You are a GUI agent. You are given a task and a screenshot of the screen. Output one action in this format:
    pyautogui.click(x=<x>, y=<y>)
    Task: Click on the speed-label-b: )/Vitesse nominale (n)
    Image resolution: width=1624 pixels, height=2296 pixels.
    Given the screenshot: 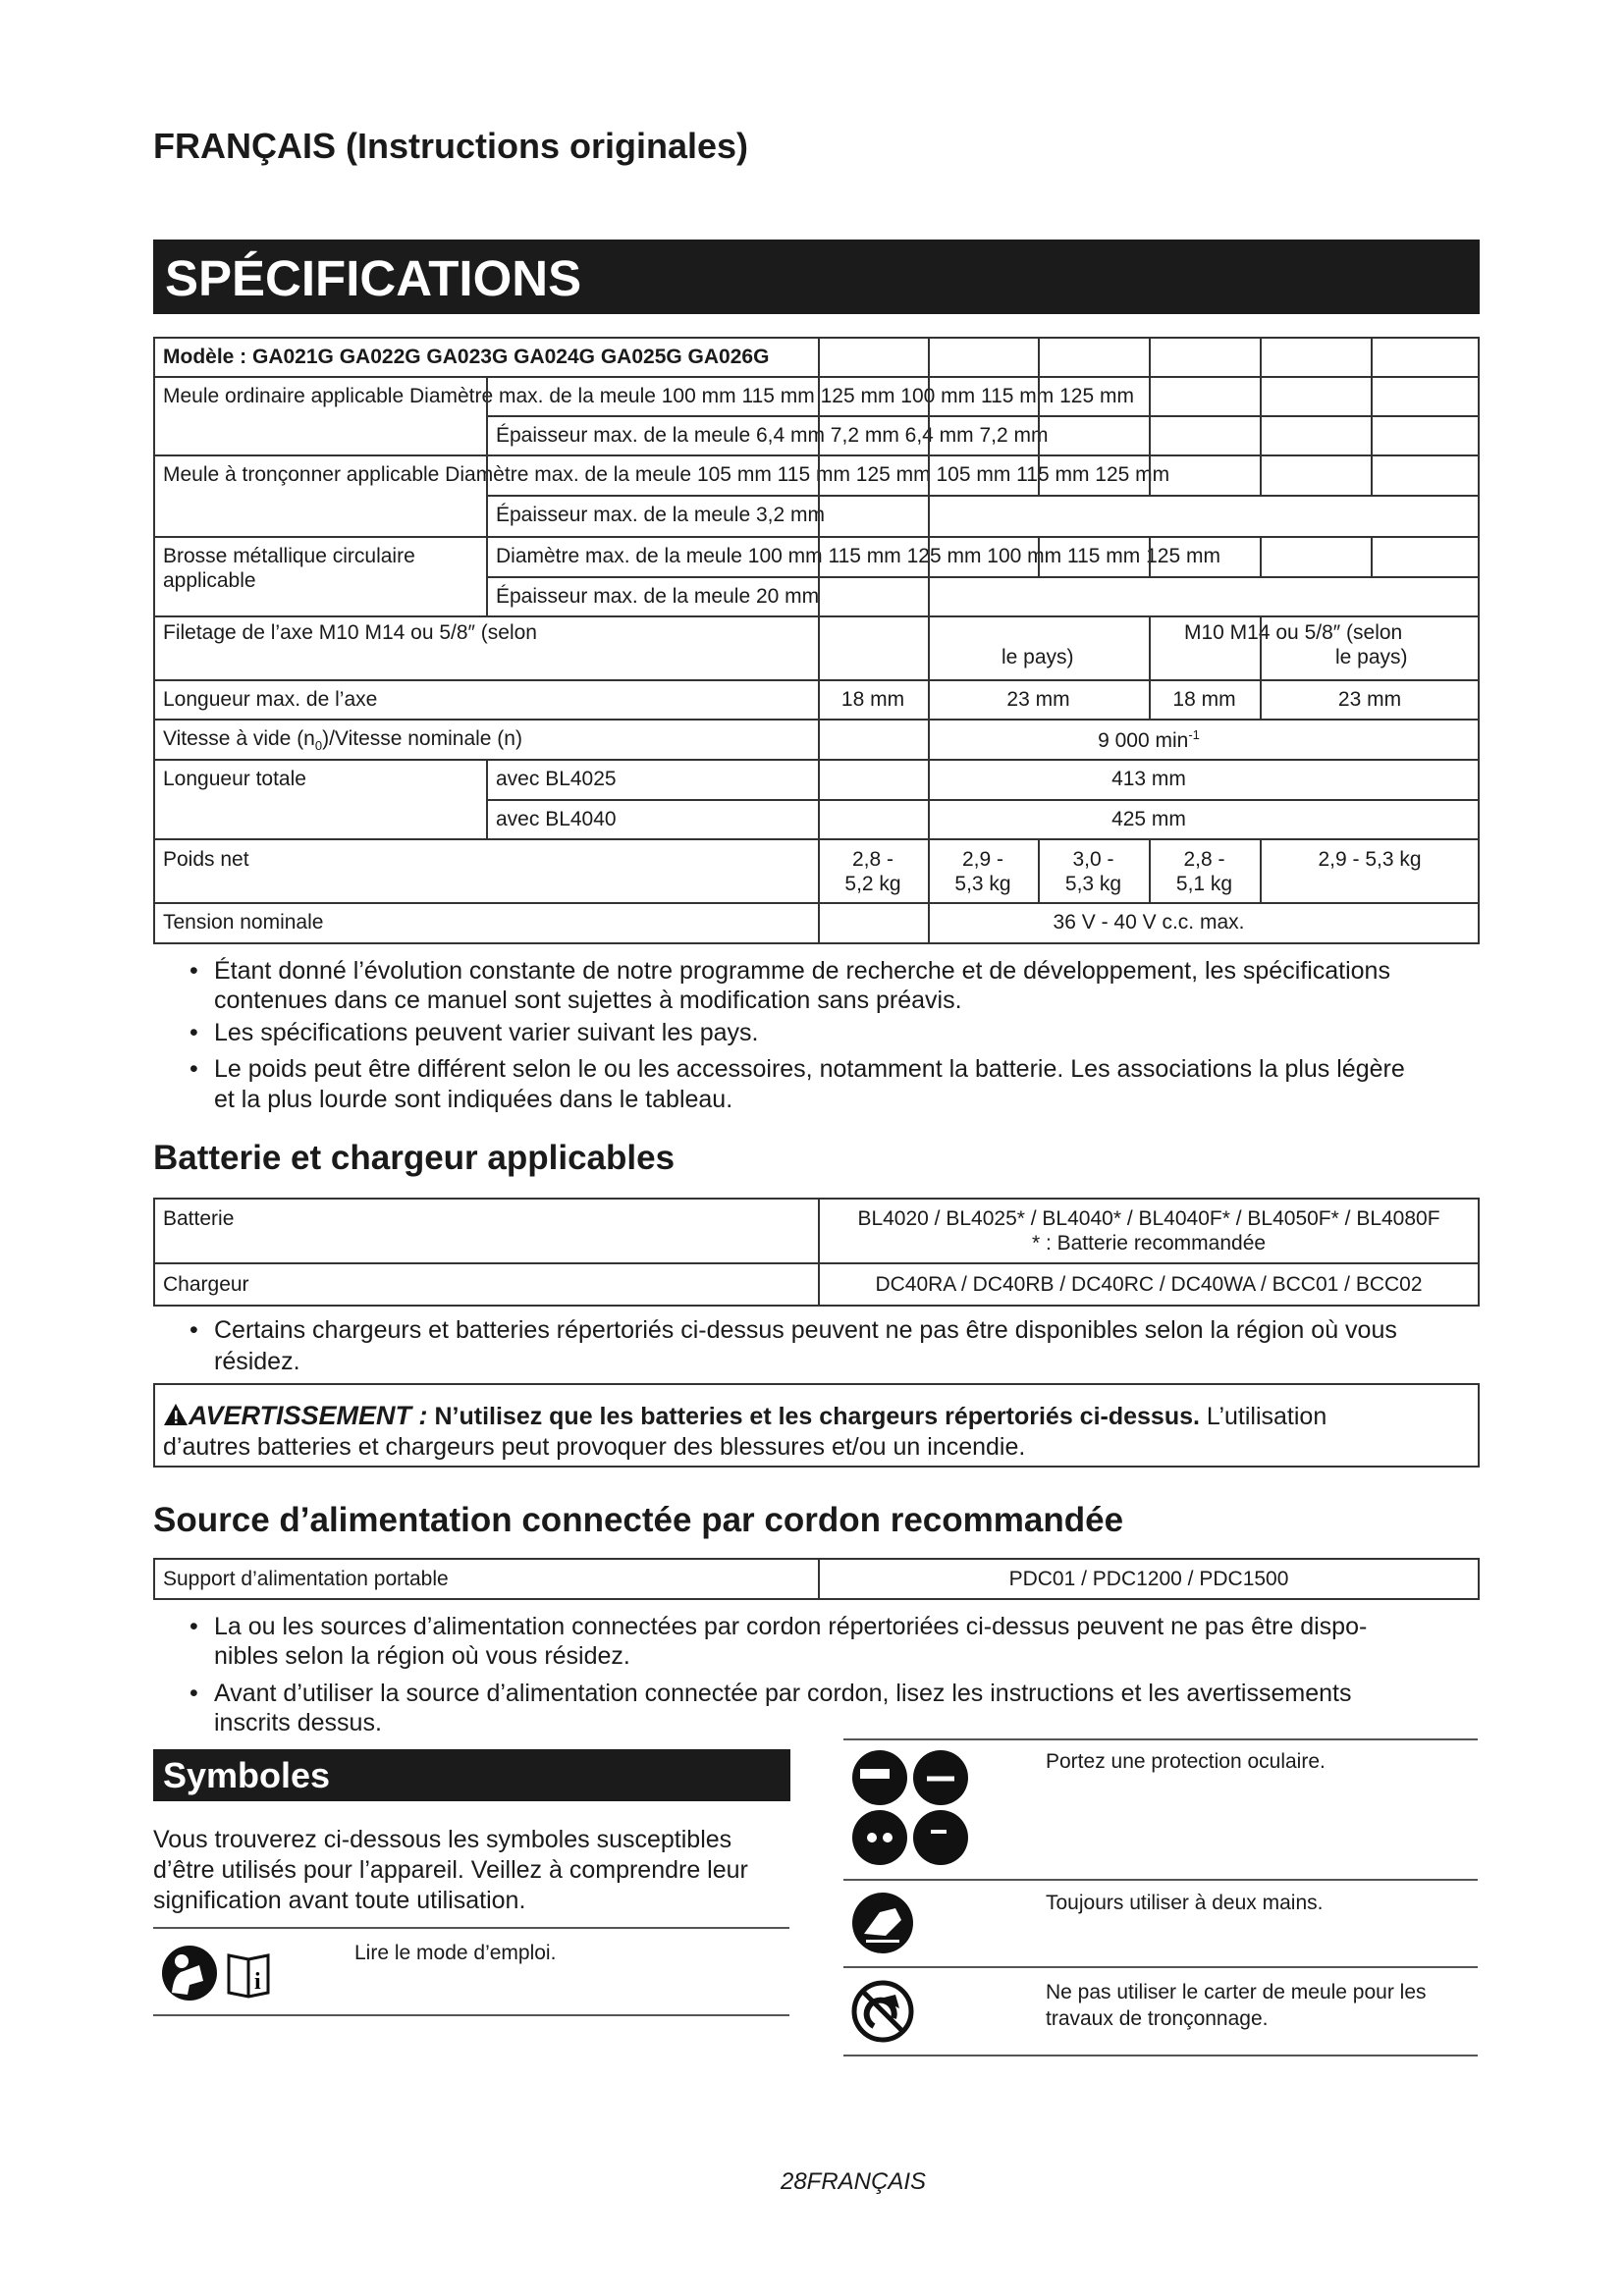 What is the action you would take?
    pyautogui.click(x=422, y=738)
    